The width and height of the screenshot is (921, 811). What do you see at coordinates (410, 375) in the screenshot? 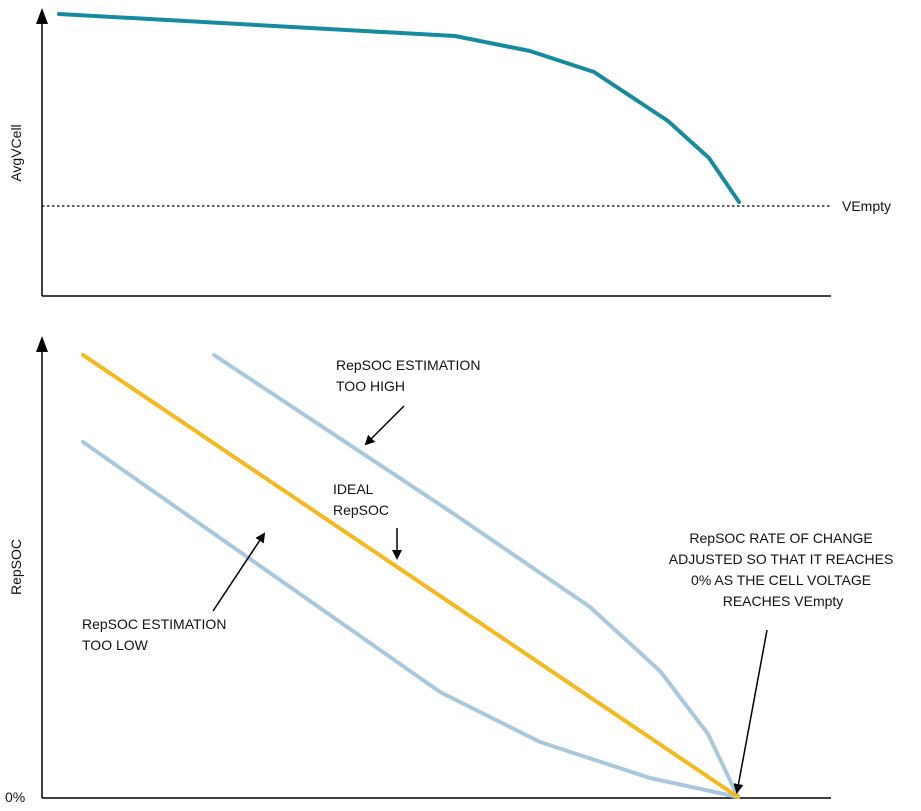
I see `annotation-too-high: RepSOC ESTIMATION TOO HIGH` at bounding box center [410, 375].